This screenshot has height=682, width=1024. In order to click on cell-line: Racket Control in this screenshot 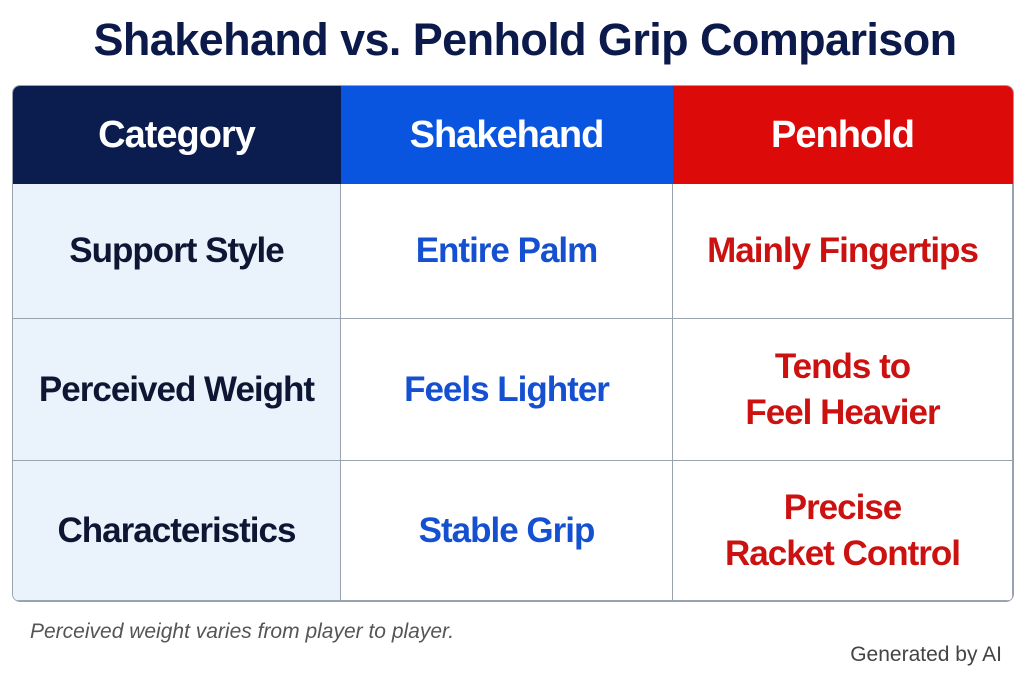, I will do `click(843, 553)`.